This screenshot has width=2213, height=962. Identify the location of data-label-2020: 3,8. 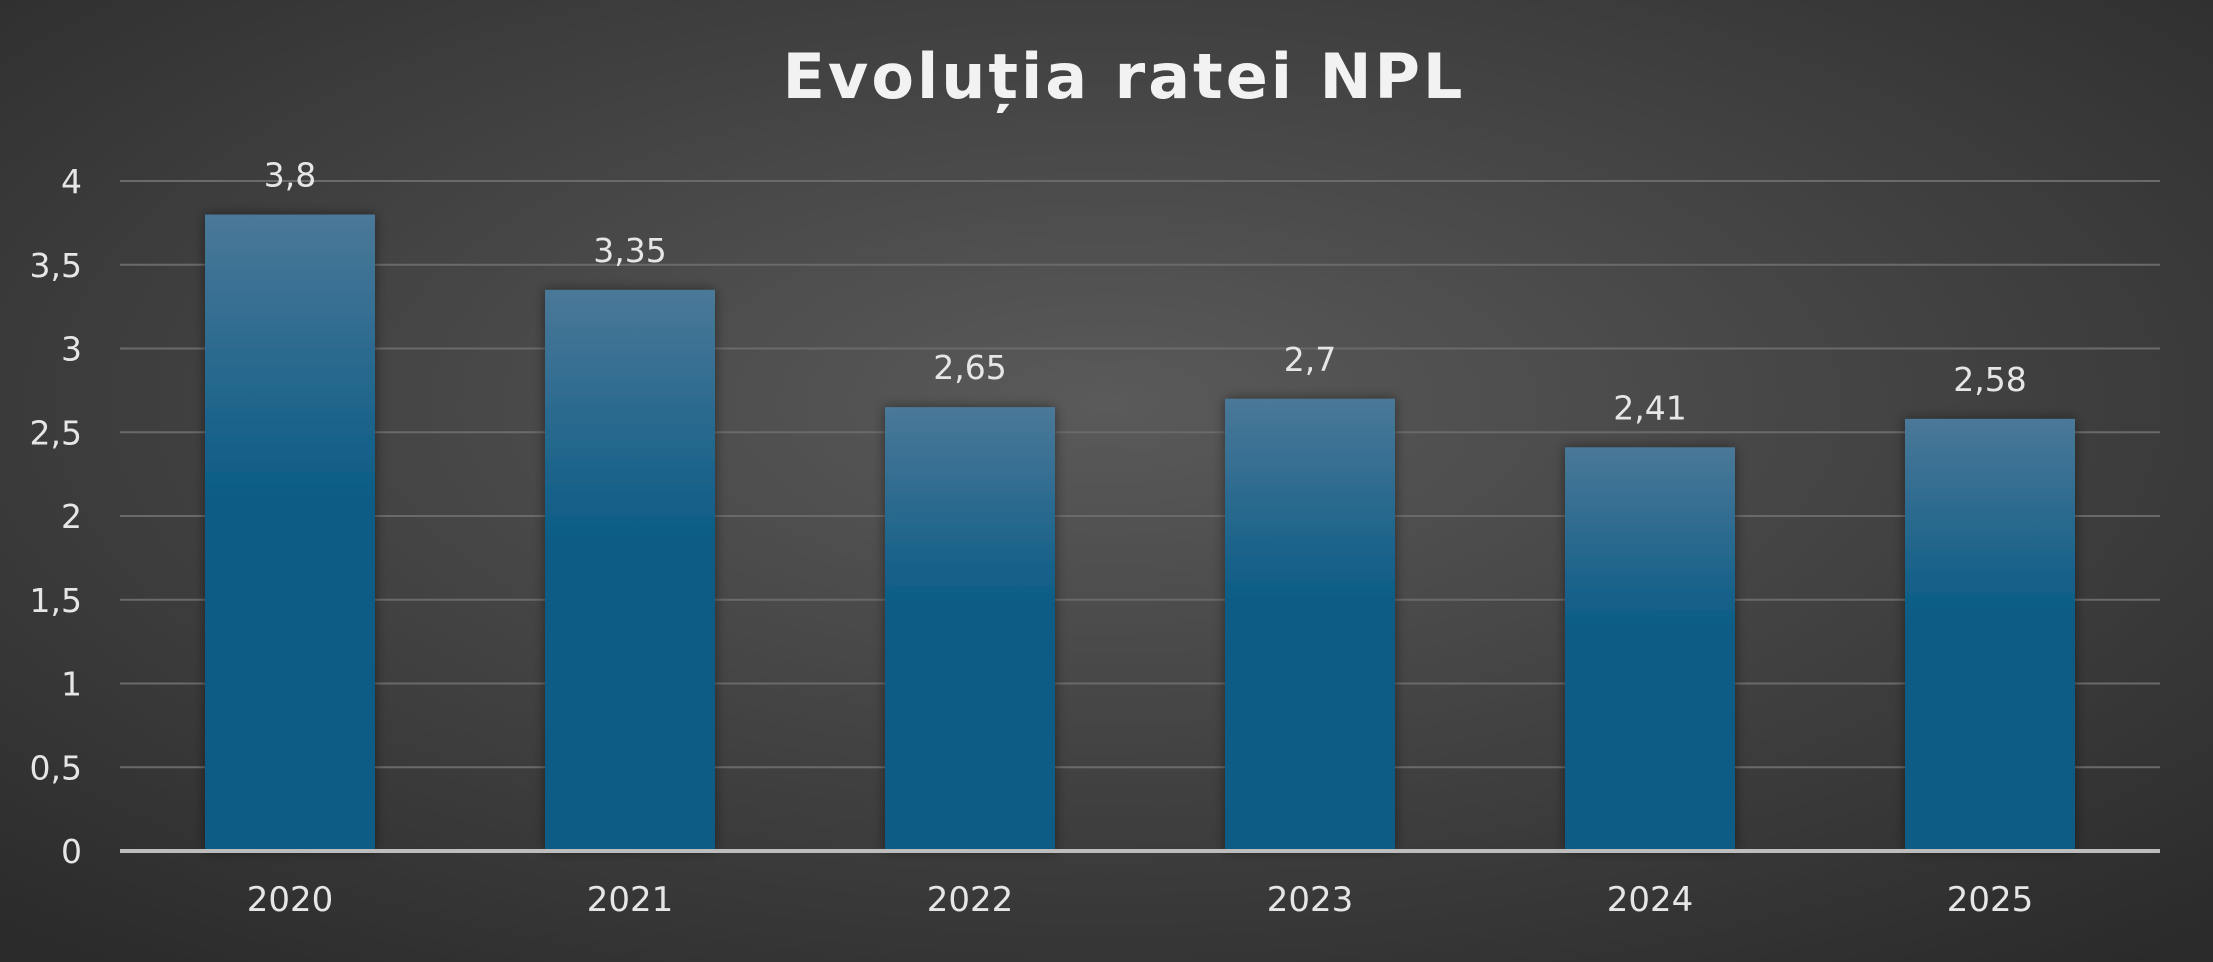
(290, 175).